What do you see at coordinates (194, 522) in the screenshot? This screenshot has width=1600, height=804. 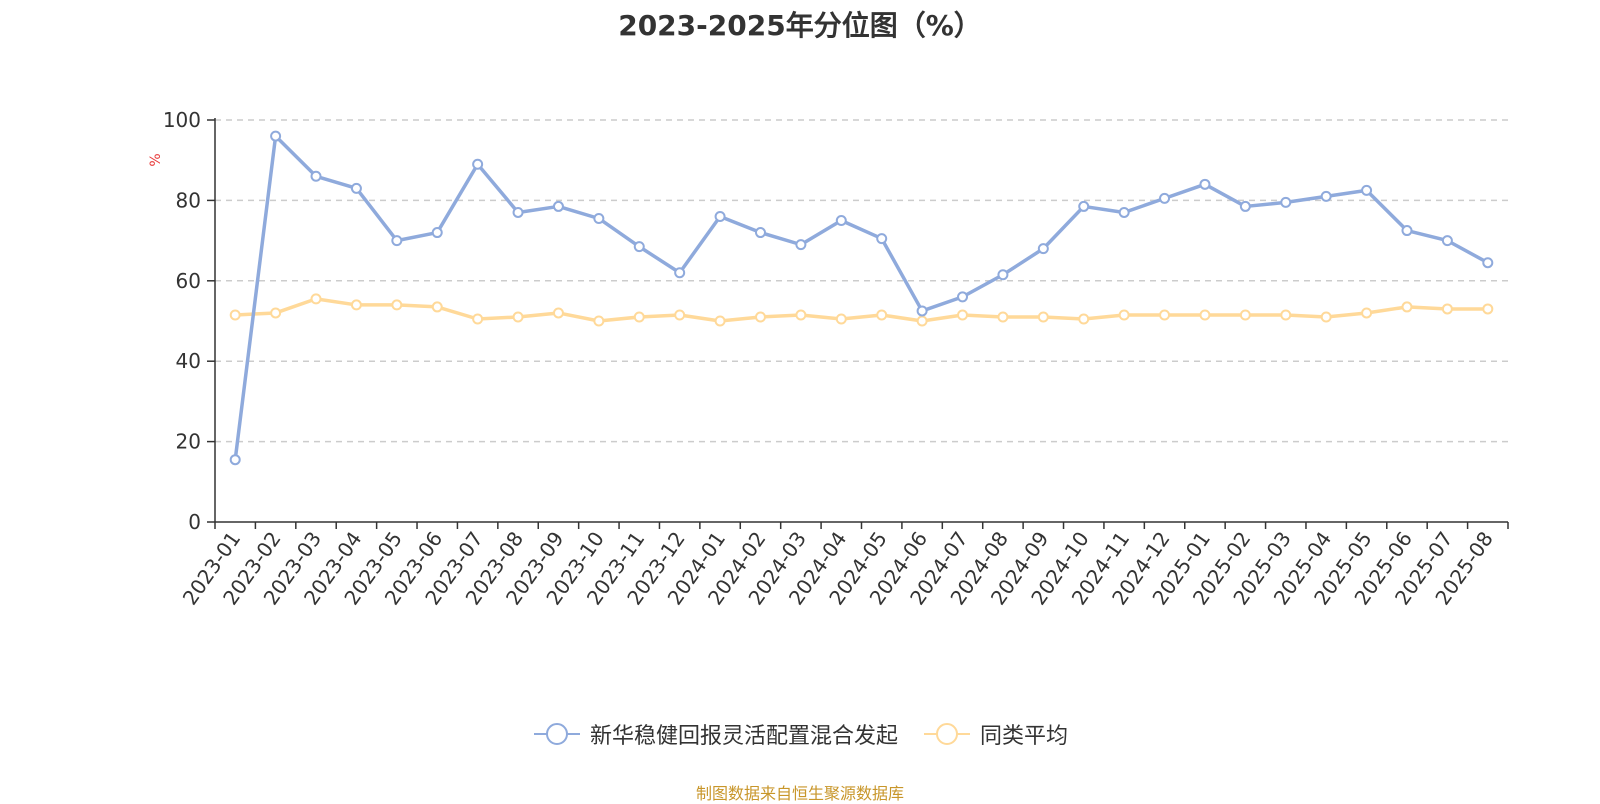 I see `y-tick-label-0: 0` at bounding box center [194, 522].